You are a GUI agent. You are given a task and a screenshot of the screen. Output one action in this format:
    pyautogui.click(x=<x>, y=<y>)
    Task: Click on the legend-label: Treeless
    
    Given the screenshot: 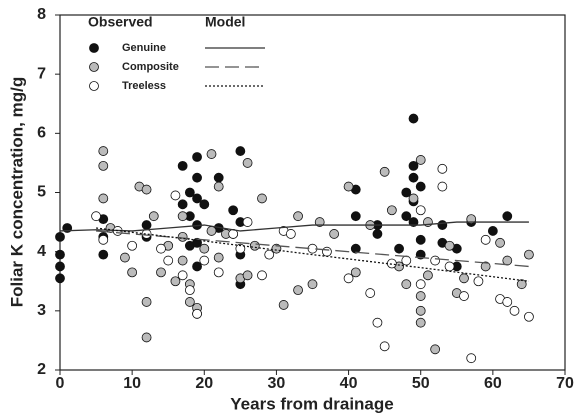 What is the action you would take?
    pyautogui.click(x=144, y=86)
    